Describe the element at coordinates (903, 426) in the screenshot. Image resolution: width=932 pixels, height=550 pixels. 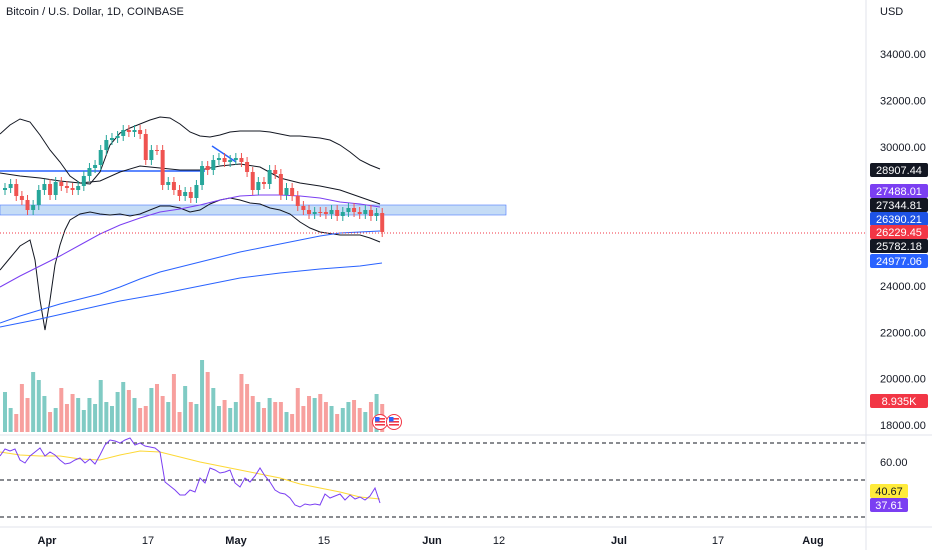
I see `price-tick-label: 18000.00` at that location.